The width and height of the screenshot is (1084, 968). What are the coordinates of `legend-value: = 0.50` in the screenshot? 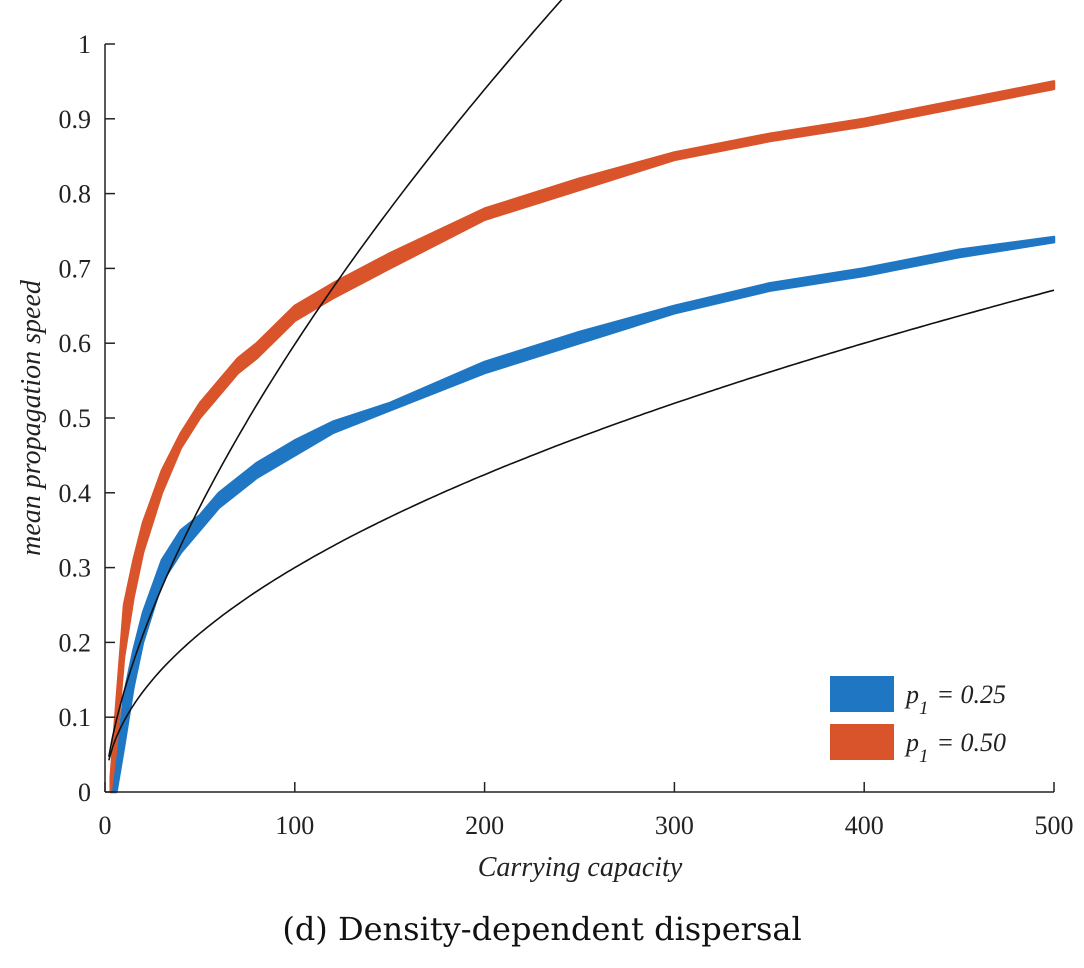 It's located at (972, 742).